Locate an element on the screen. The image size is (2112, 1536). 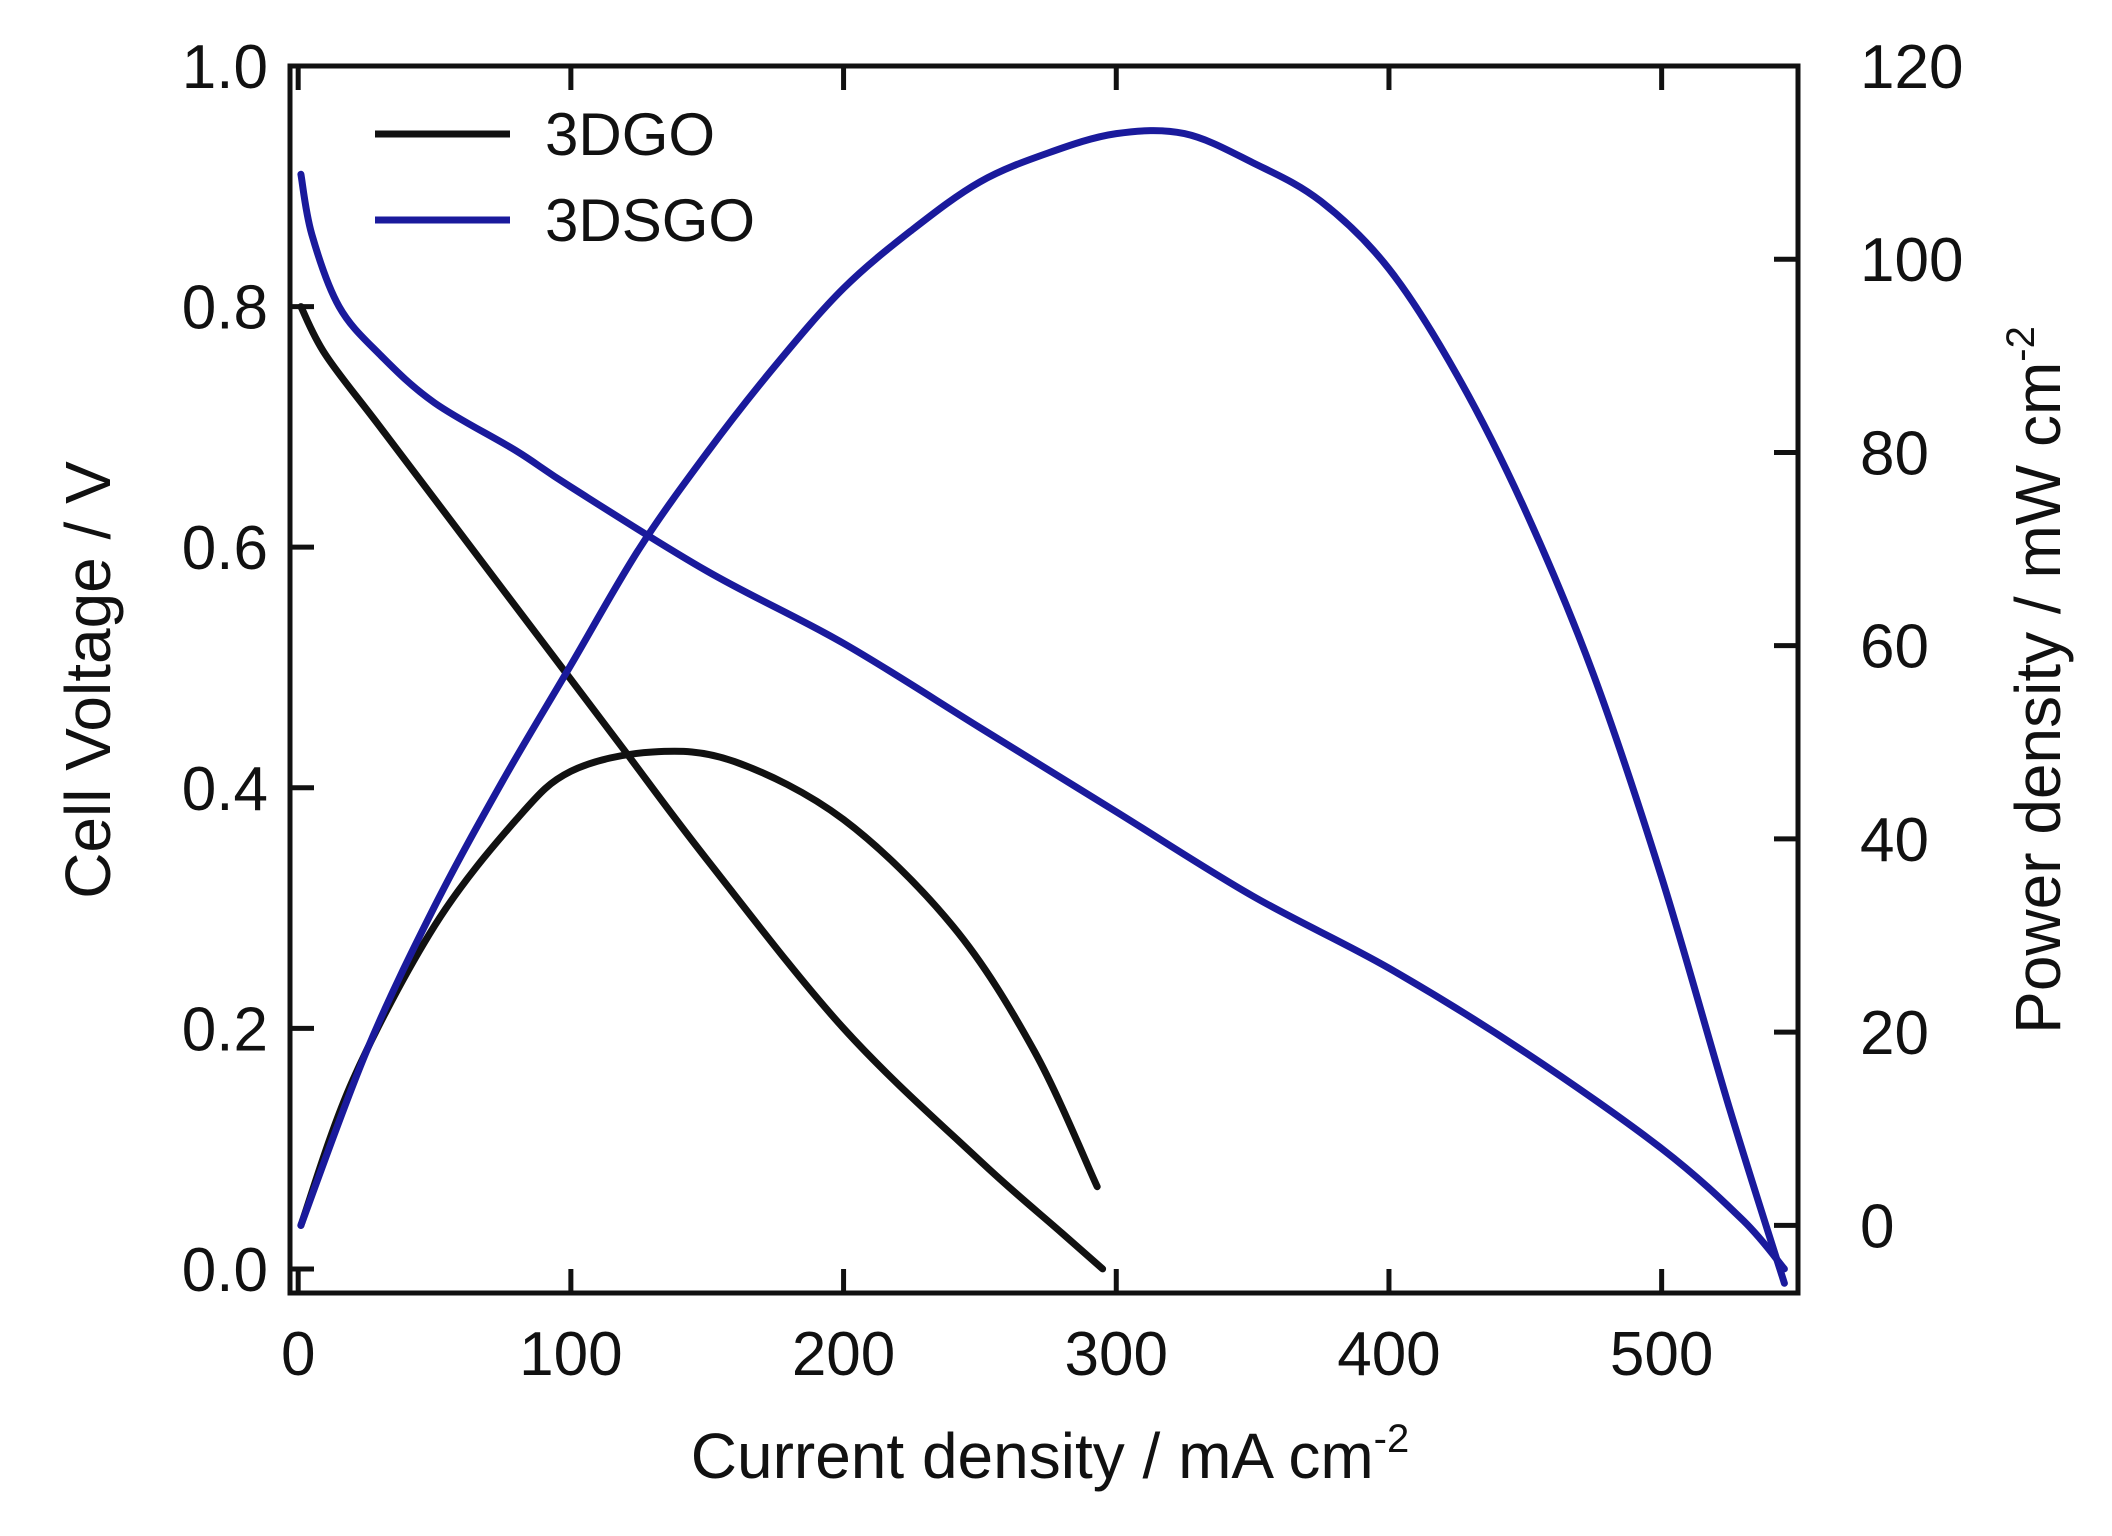
left-y-tick-label: 0.8 is located at coordinates (225, 308).